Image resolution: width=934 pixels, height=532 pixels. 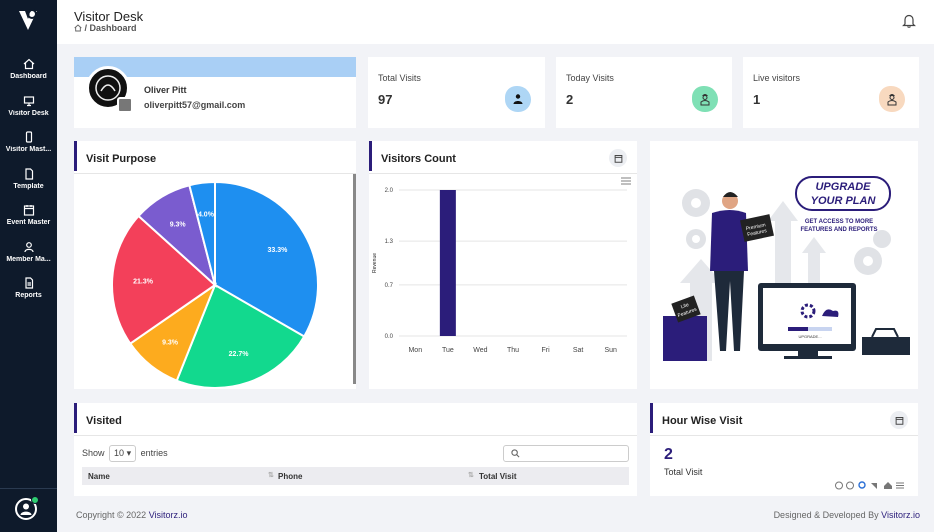 What do you see at coordinates (415, 350) in the screenshot?
I see `x-tick-label: Mon` at bounding box center [415, 350].